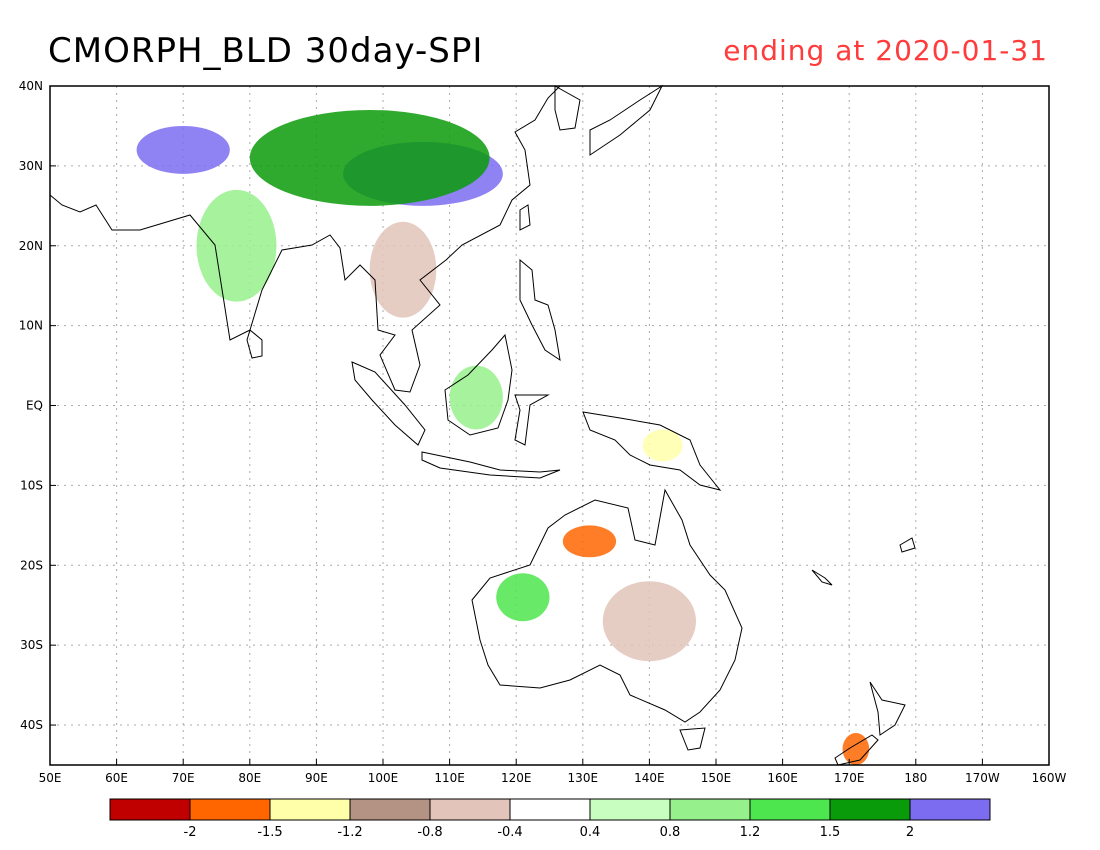 Image resolution: width=1100 pixels, height=850 pixels. I want to click on lat-tick-label: EQ, so click(34, 406).